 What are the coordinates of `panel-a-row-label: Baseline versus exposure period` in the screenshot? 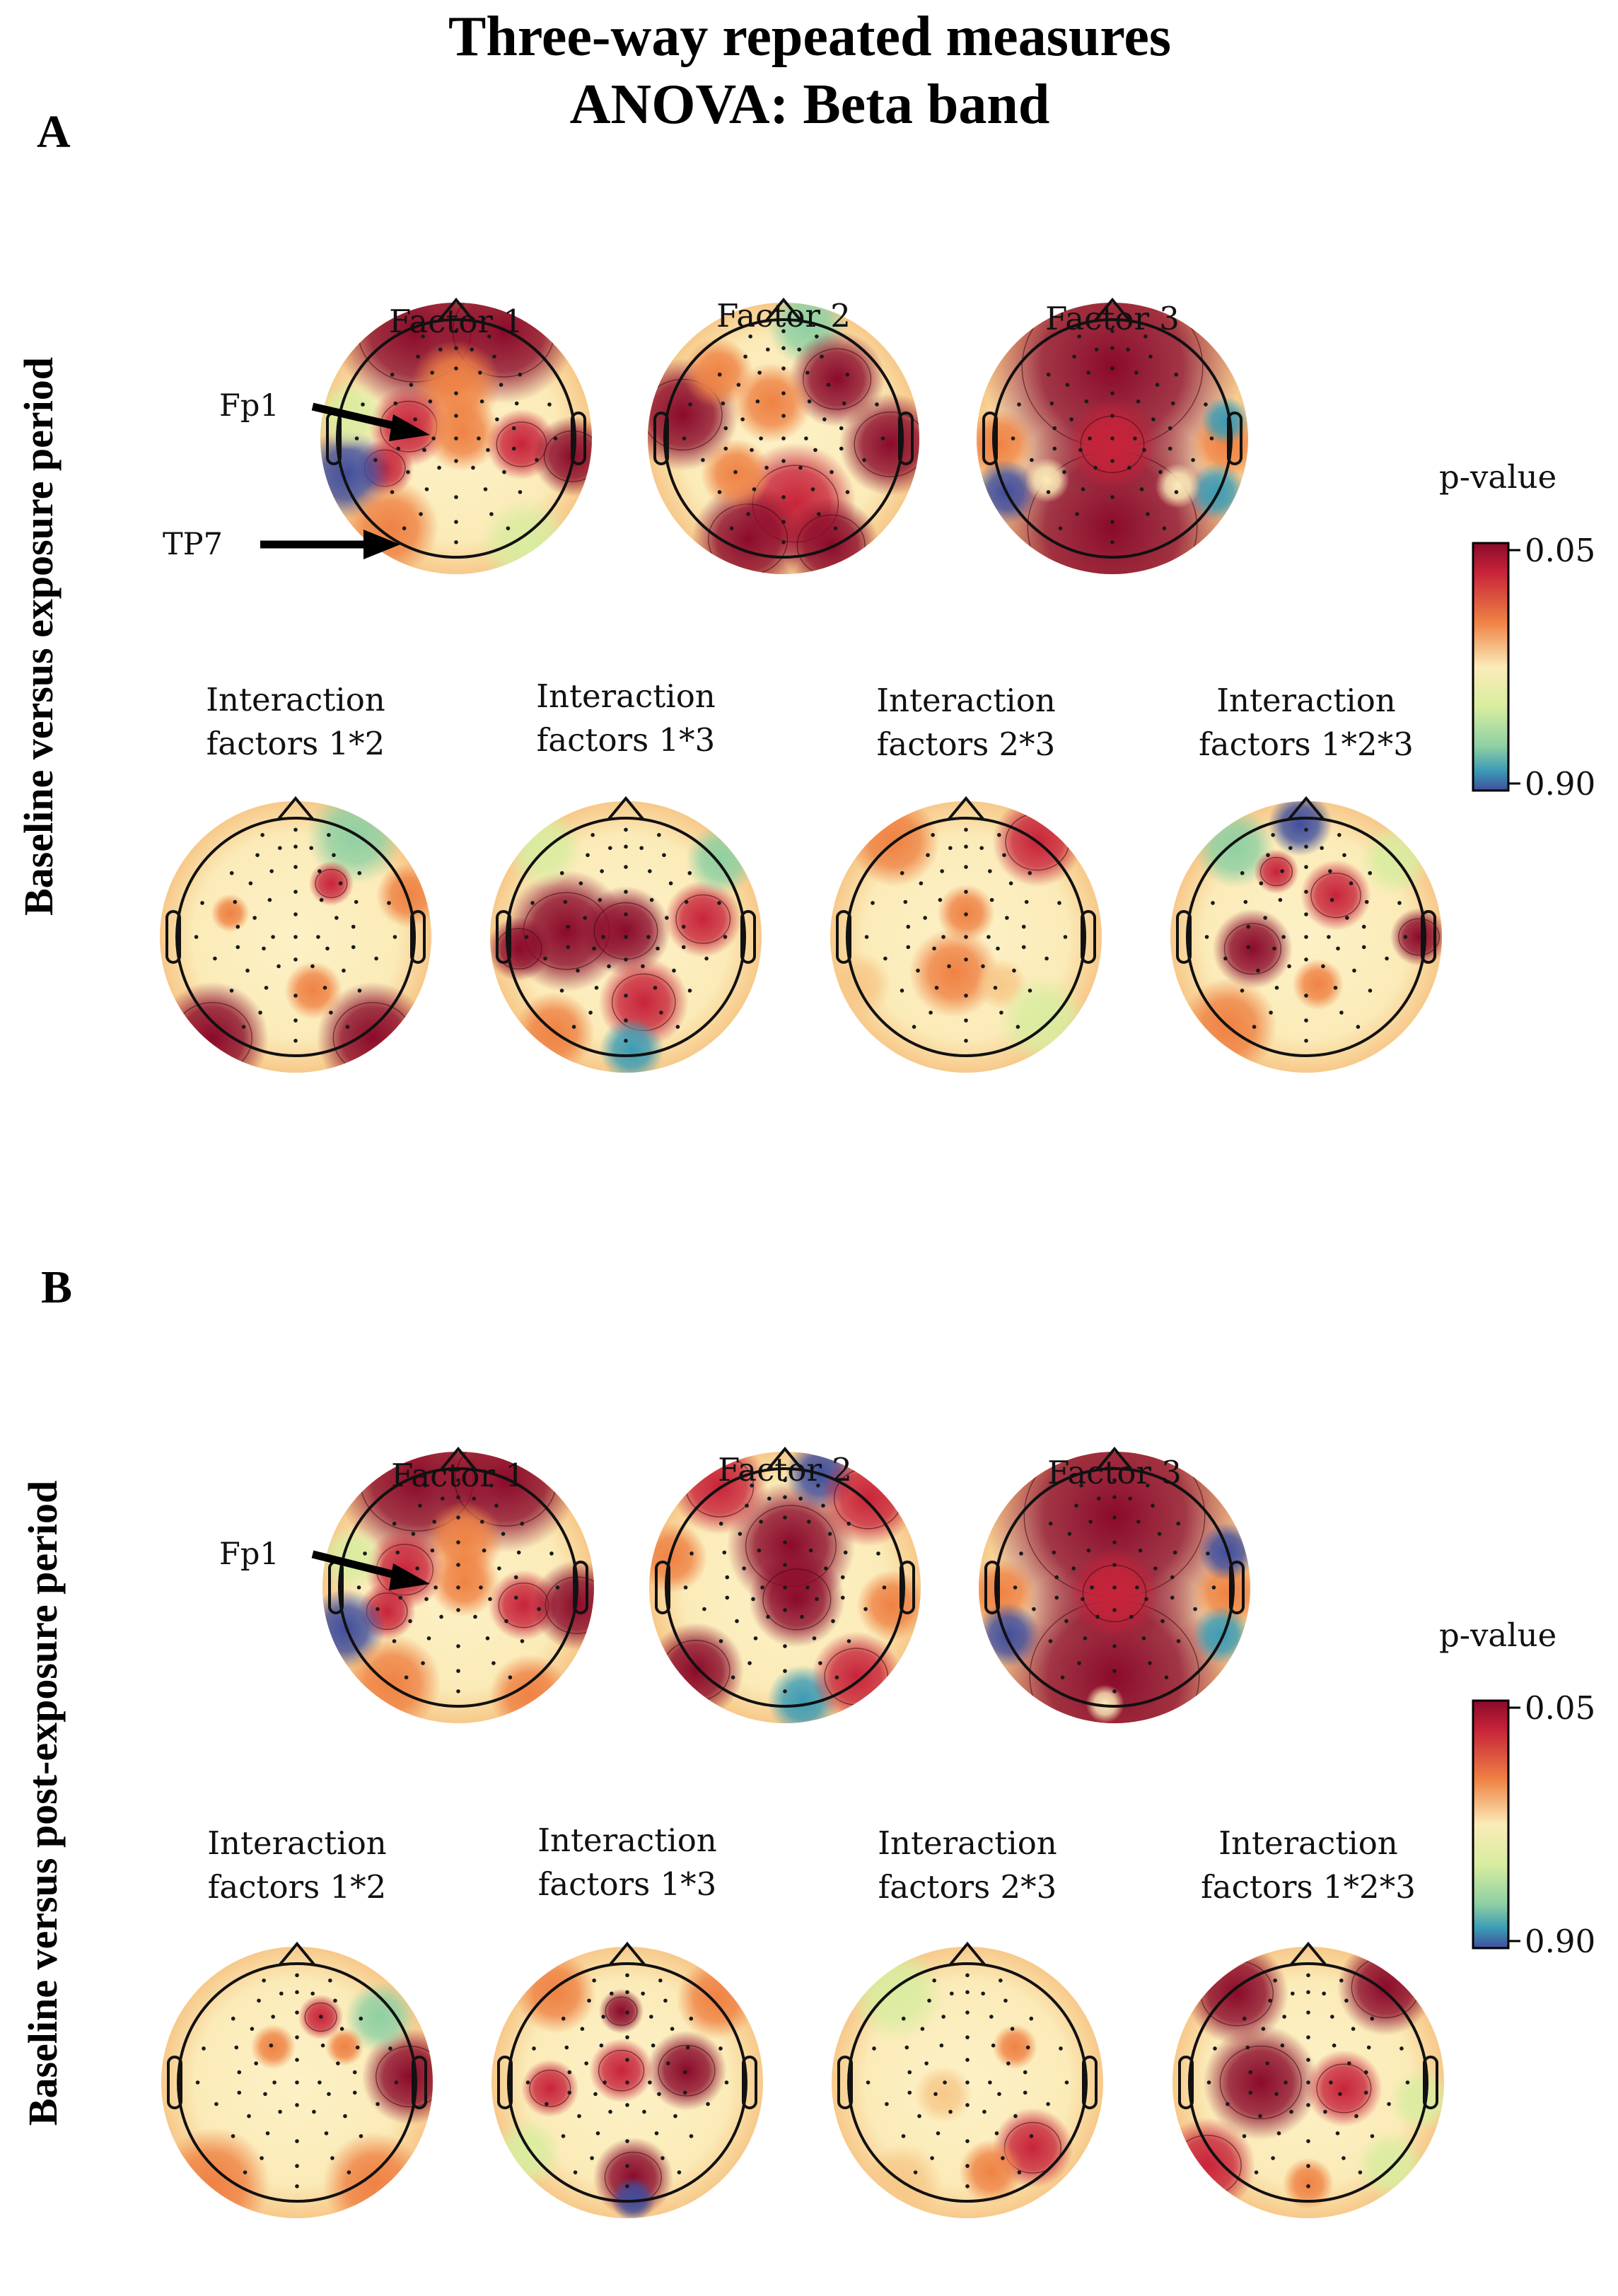 It's located at (39, 636).